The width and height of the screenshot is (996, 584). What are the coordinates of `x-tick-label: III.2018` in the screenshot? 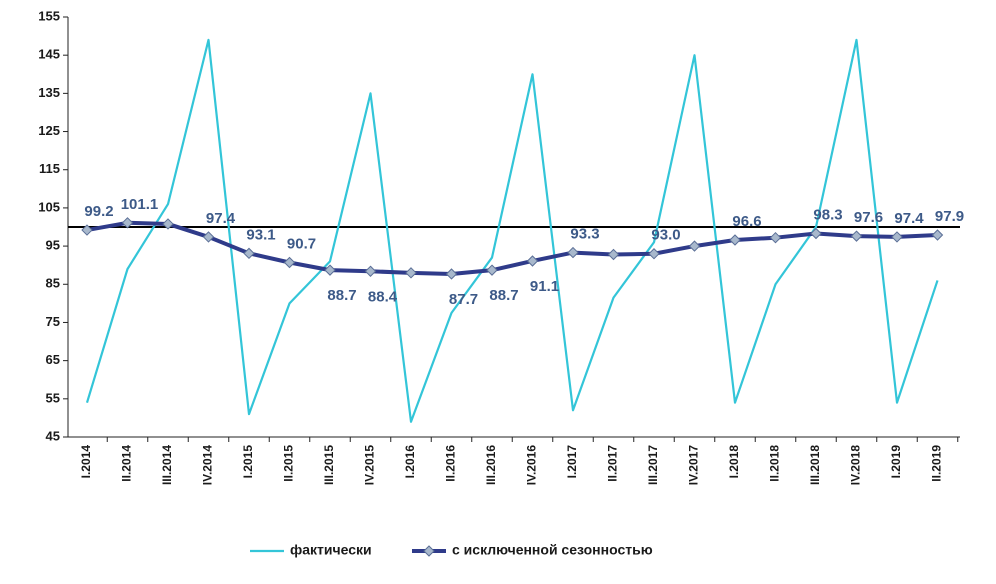 It's located at (815, 465).